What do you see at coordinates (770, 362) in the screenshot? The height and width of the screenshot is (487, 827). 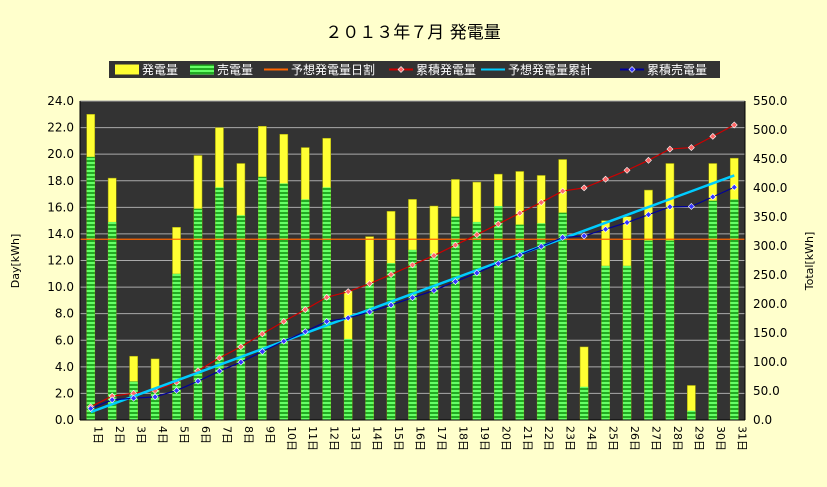 I see `y-right-tick-label: 100.0` at bounding box center [770, 362].